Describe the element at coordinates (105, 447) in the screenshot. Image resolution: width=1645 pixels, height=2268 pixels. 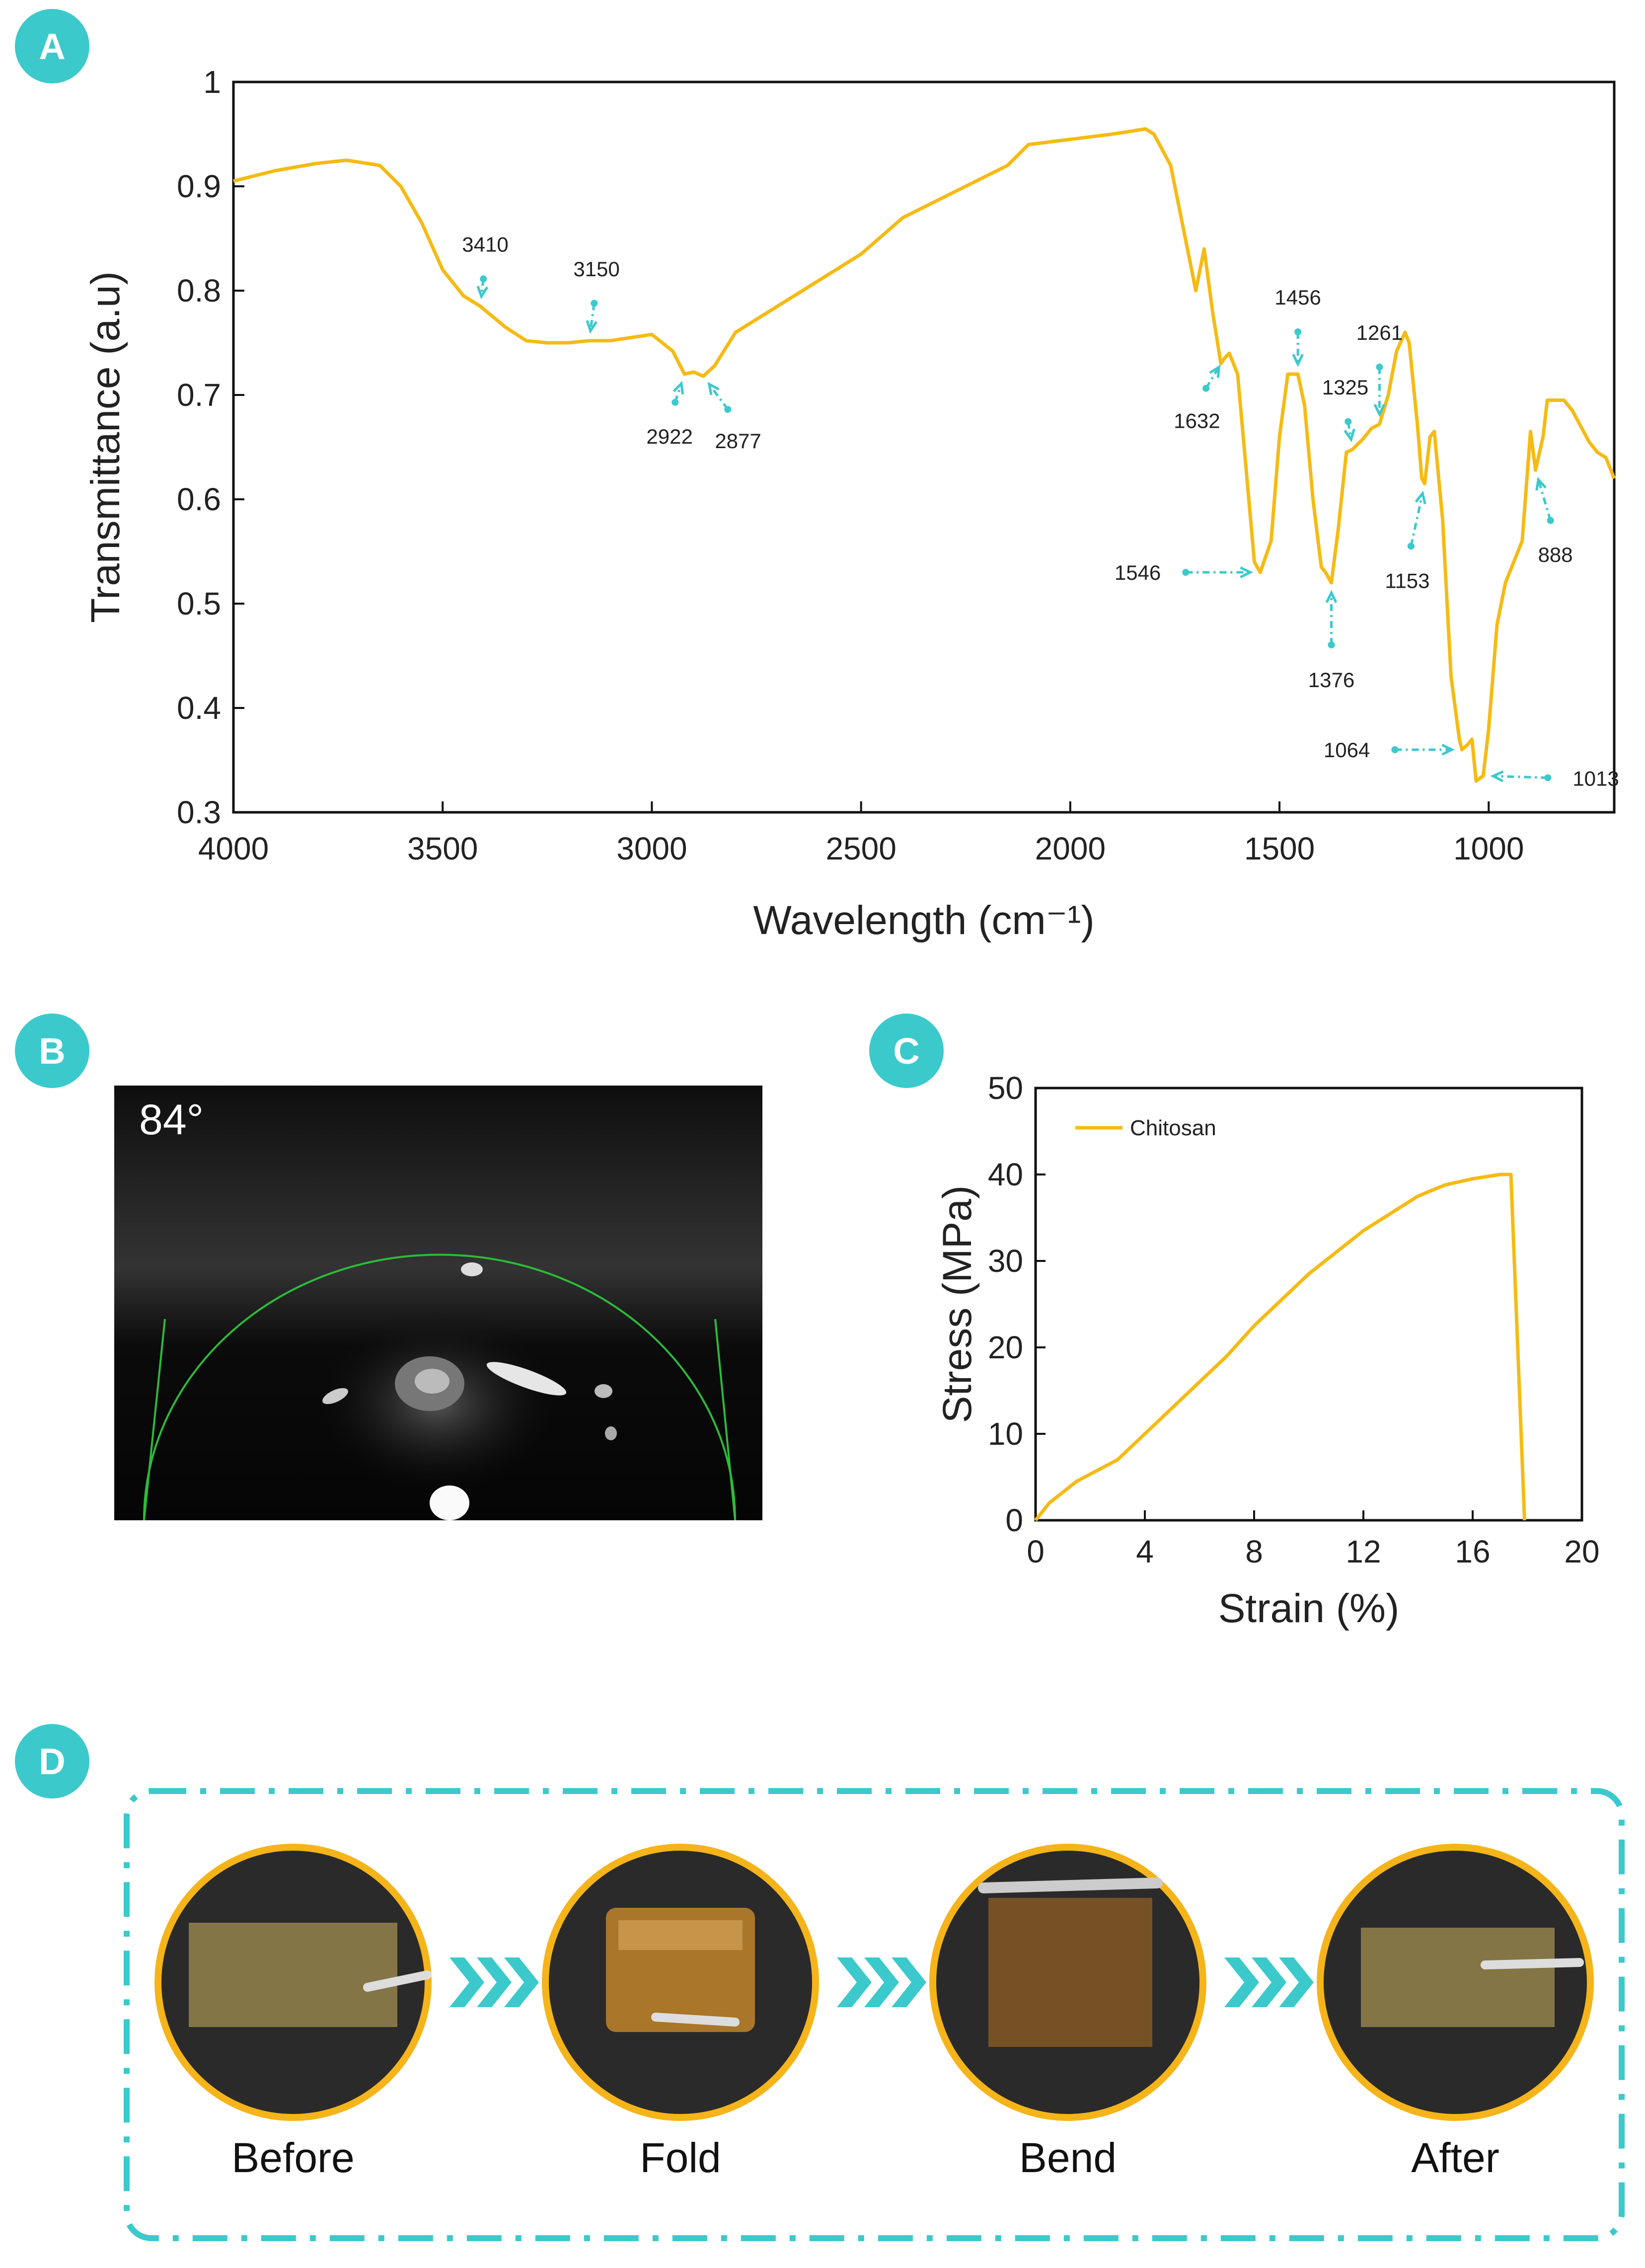
I see `y-axis-label: Transmittance (a.u)` at that location.